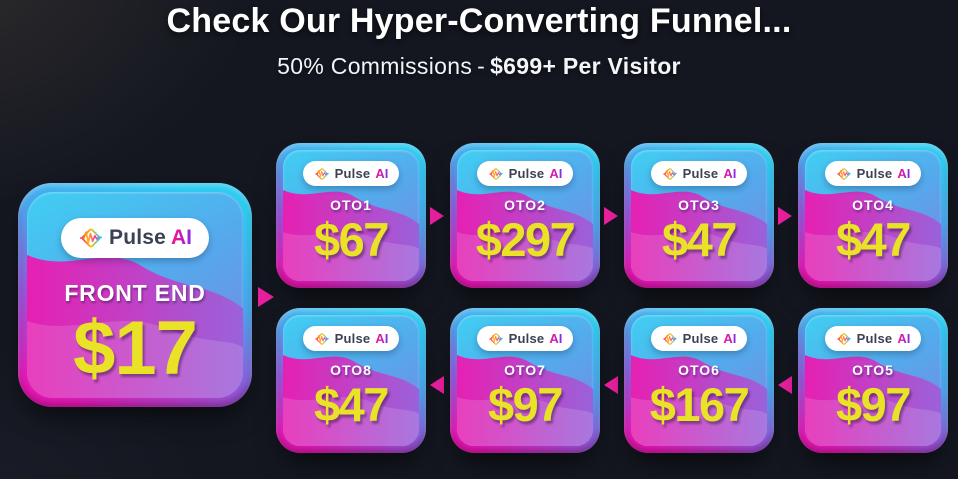  Describe the element at coordinates (135, 348) in the screenshot. I see `front-end-price: $17` at that location.